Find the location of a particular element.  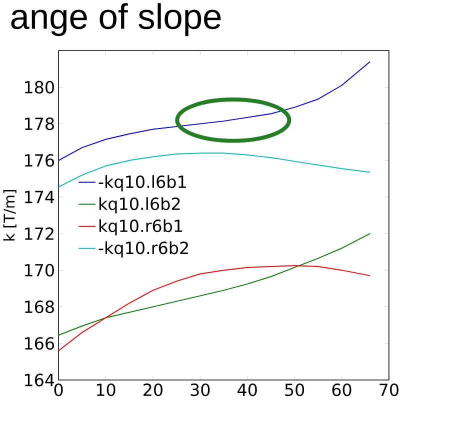

y-tick-label: 172 is located at coordinates (39, 234).